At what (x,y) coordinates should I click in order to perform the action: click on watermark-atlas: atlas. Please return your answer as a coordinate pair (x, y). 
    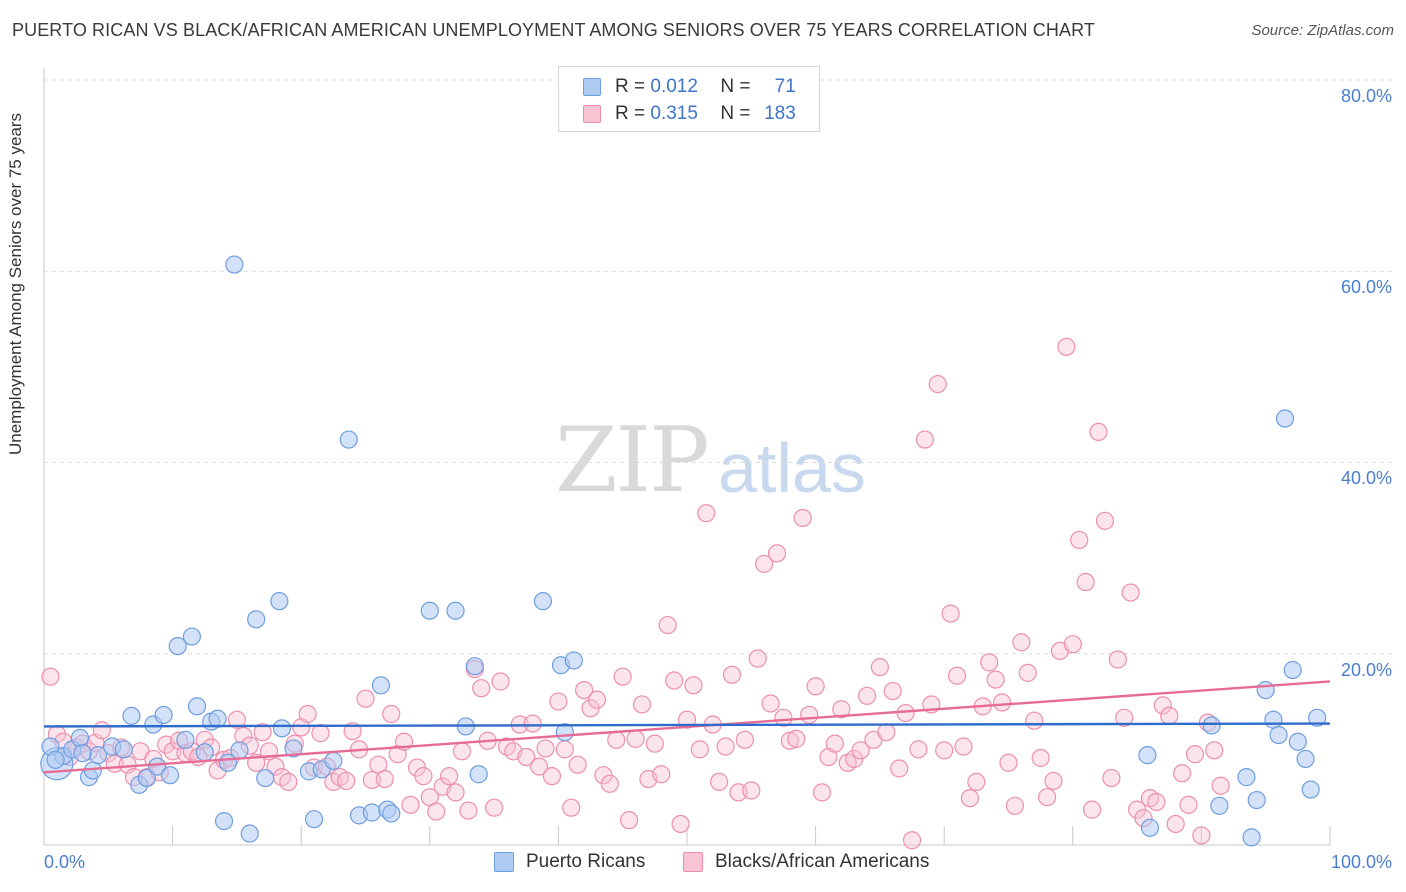
    Looking at the image, I should click on (792, 468).